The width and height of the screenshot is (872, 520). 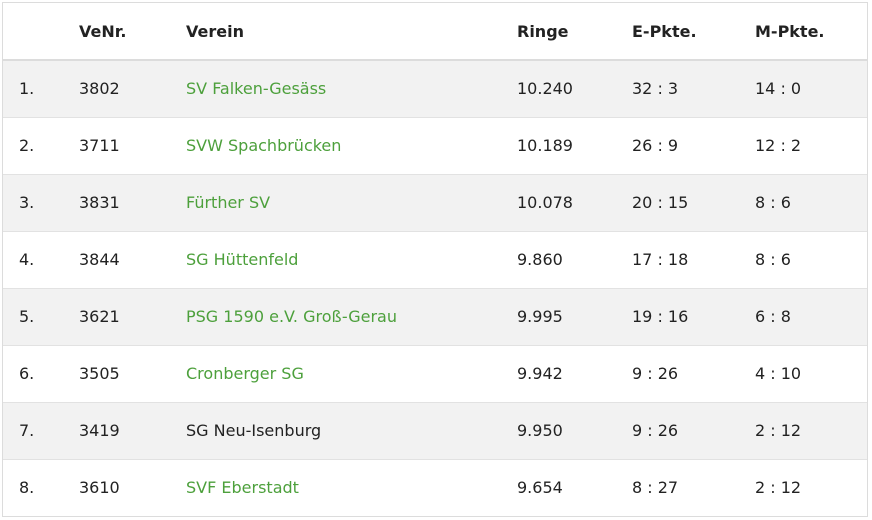 I want to click on header-rank, so click(x=41, y=32).